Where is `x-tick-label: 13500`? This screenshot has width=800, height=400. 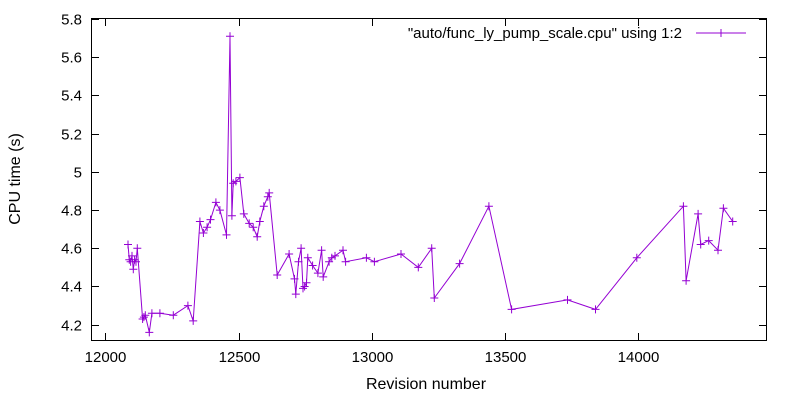 x-tick-label: 13500 is located at coordinates (506, 357).